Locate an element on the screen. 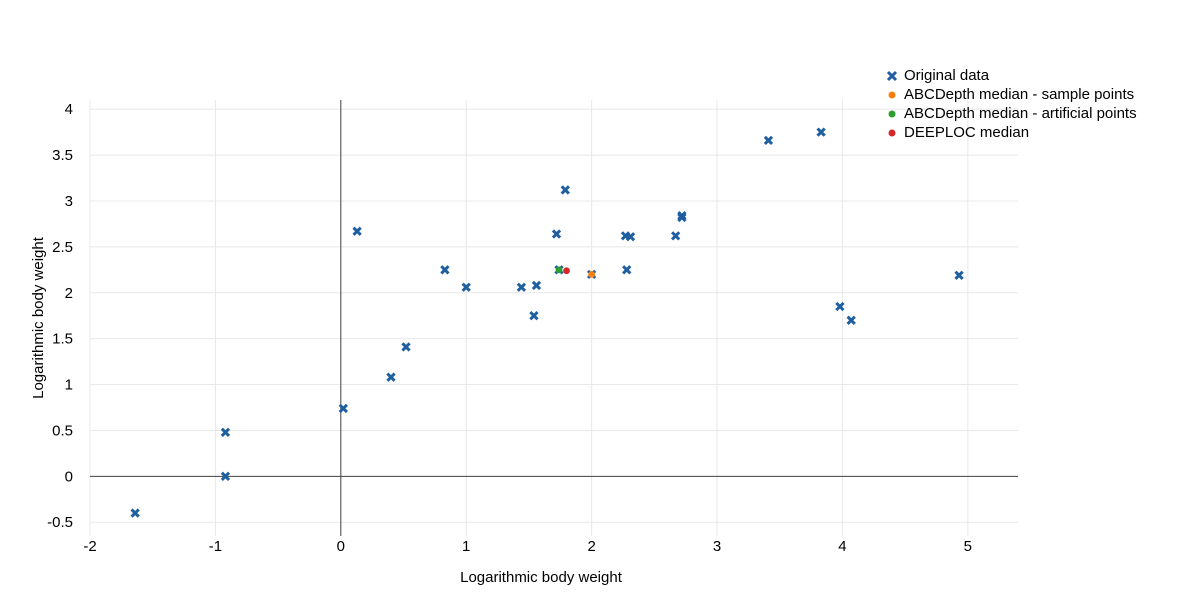  legend-item-abcdepth-artificial: ABCDepth median - artificial points is located at coordinates (1009, 113).